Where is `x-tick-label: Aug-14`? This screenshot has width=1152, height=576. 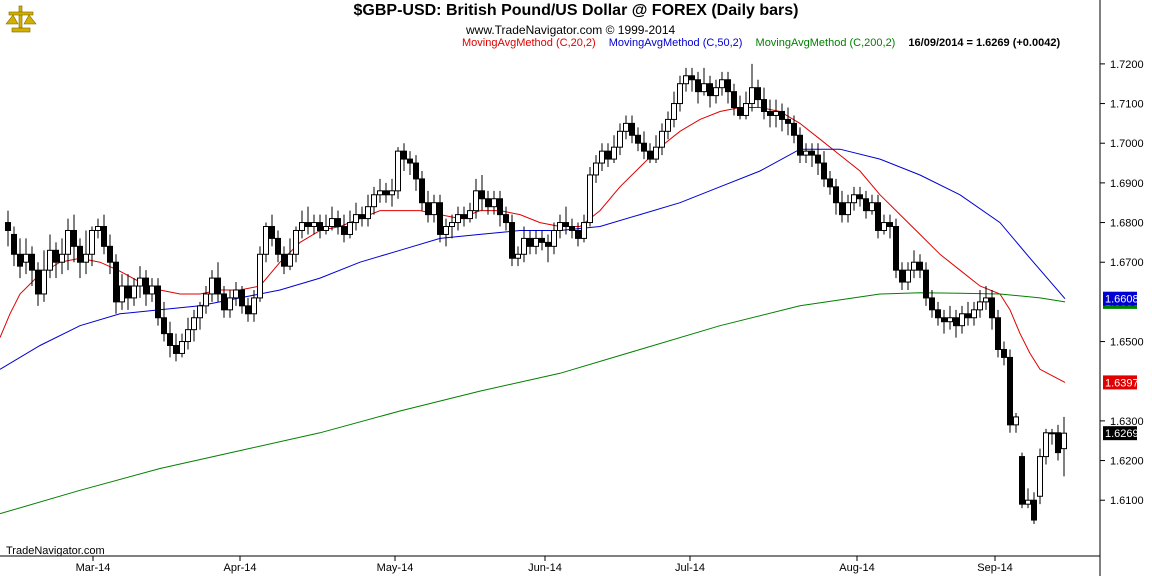
x-tick-label: Aug-14 is located at coordinates (856, 568).